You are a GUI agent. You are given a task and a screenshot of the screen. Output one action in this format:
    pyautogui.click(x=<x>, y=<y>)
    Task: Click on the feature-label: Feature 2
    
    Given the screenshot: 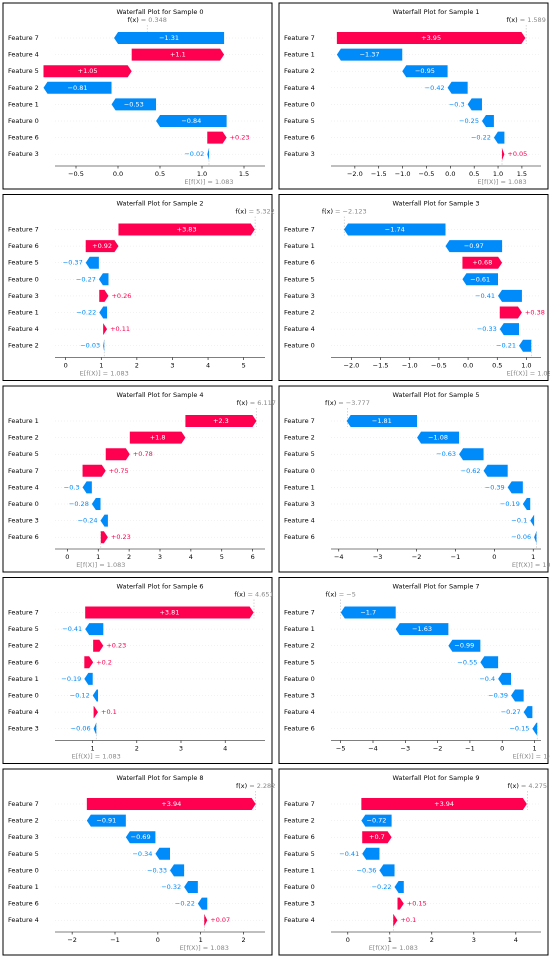 What is the action you would take?
    pyautogui.click(x=299, y=438)
    